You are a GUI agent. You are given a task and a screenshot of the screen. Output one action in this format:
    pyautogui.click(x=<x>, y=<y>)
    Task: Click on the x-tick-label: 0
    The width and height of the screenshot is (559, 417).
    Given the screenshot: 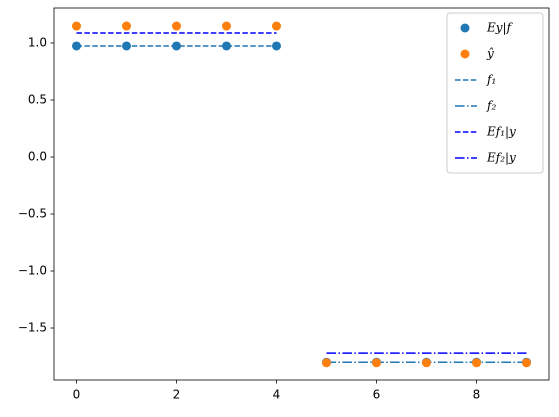 What is the action you would take?
    pyautogui.click(x=77, y=395)
    